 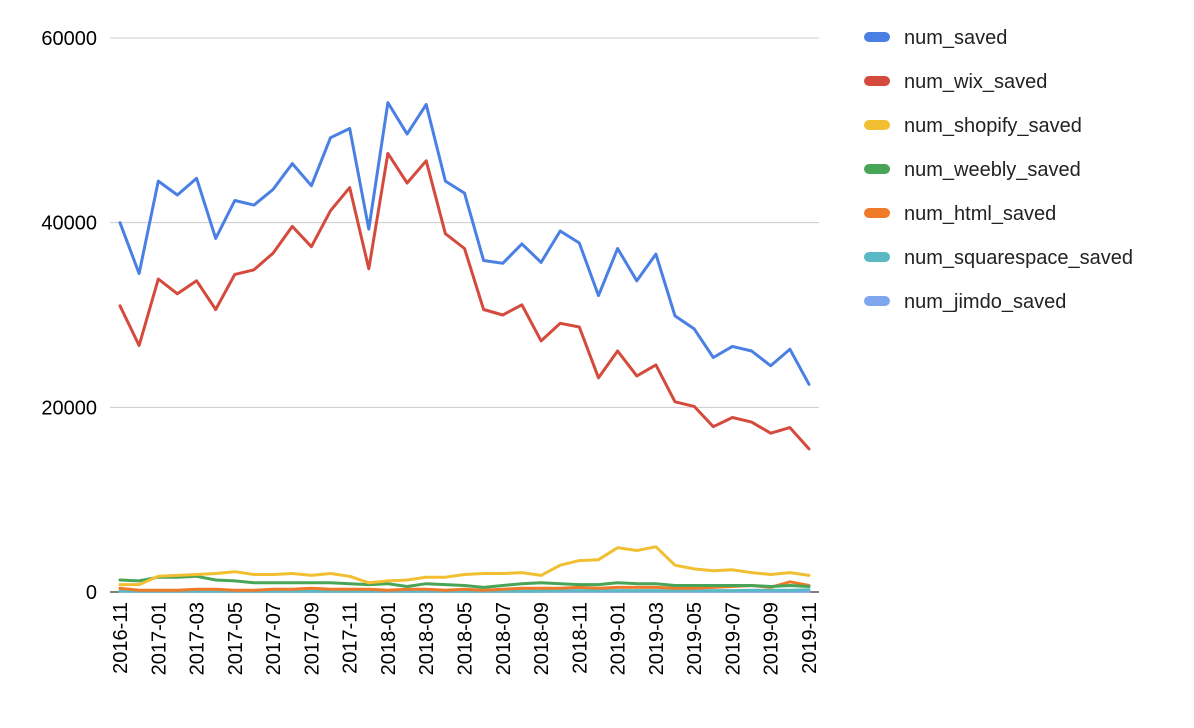 What do you see at coordinates (733, 638) in the screenshot?
I see `x-tick-label: 2019-07` at bounding box center [733, 638].